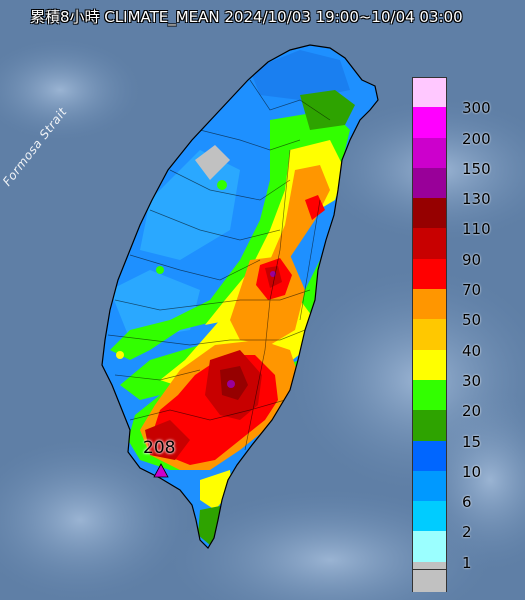  I want to click on legend-row: 20, so click(461, 399).